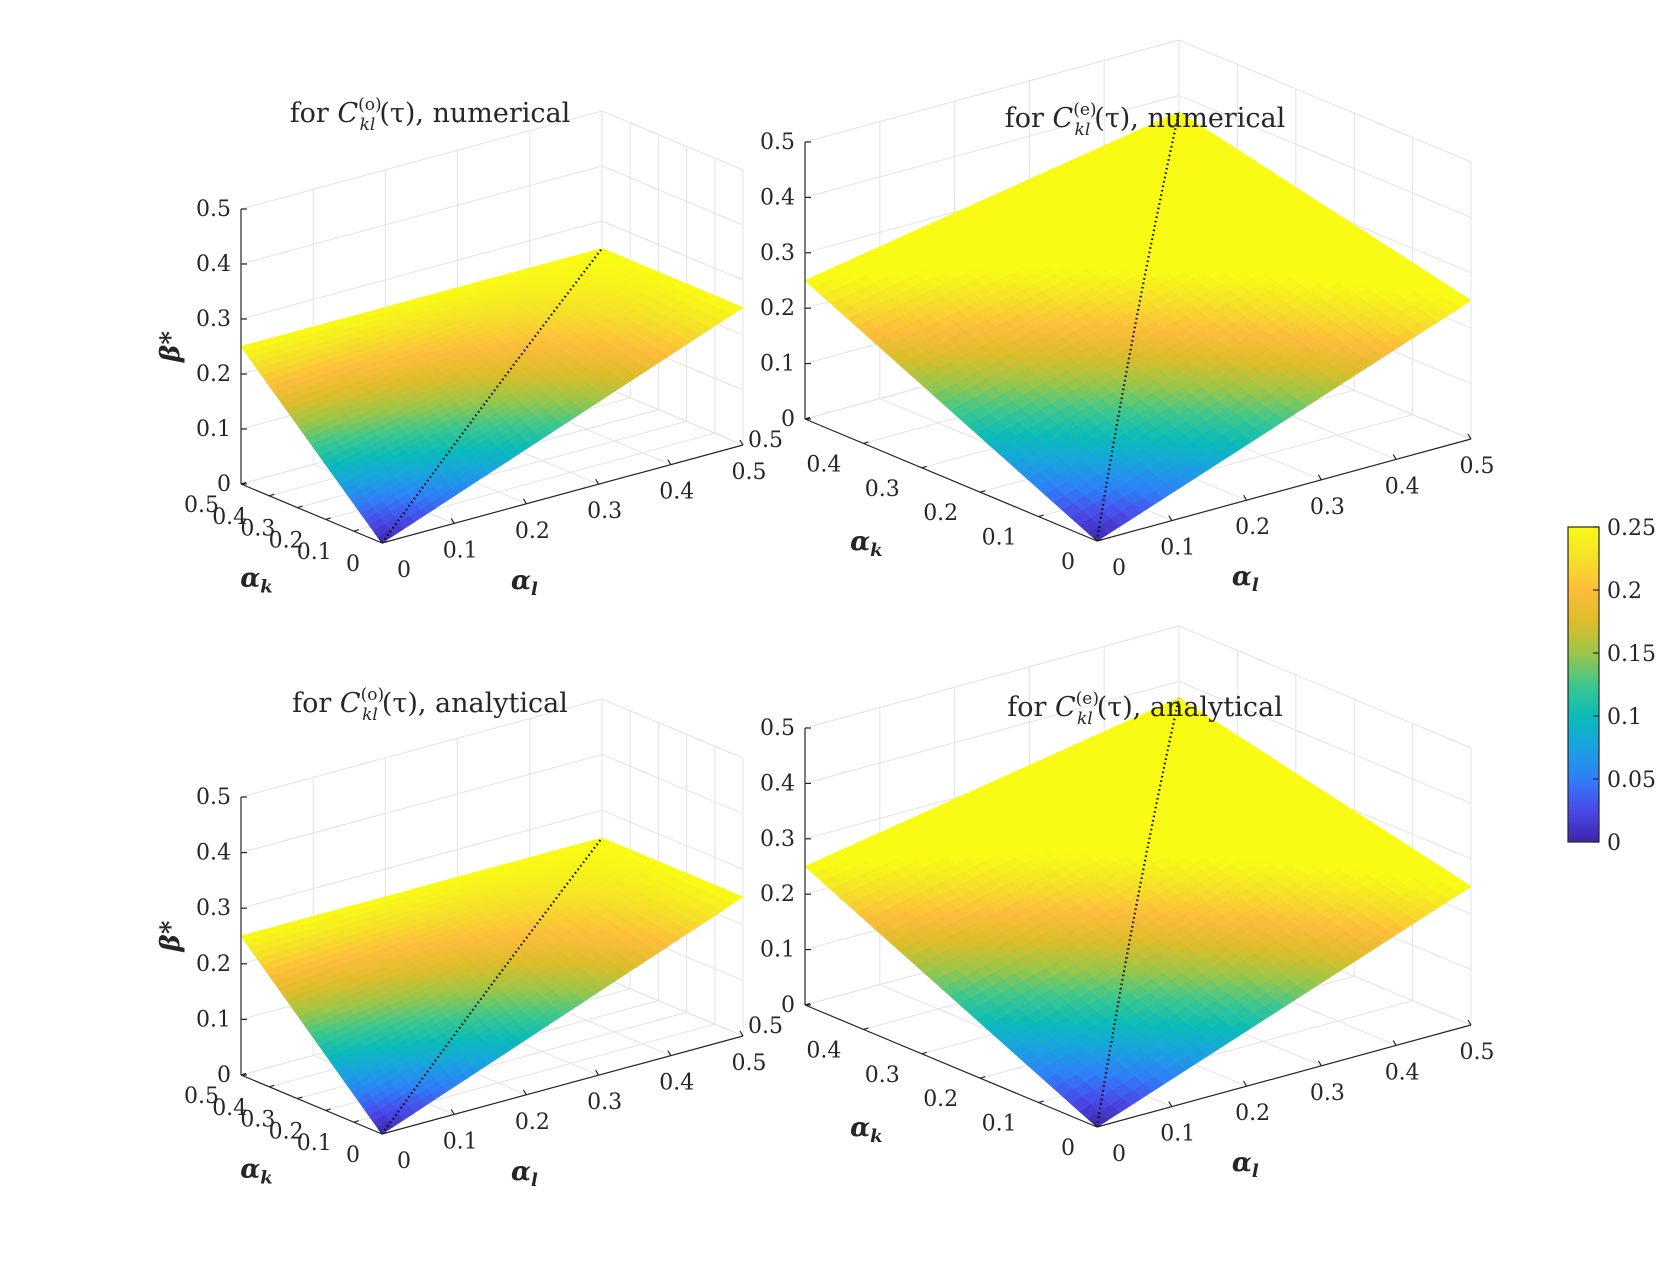 The width and height of the screenshot is (1661, 1270). What do you see at coordinates (1145, 120) in the screenshot?
I see `panel-title: for C(e) kl (τ), numerical` at bounding box center [1145, 120].